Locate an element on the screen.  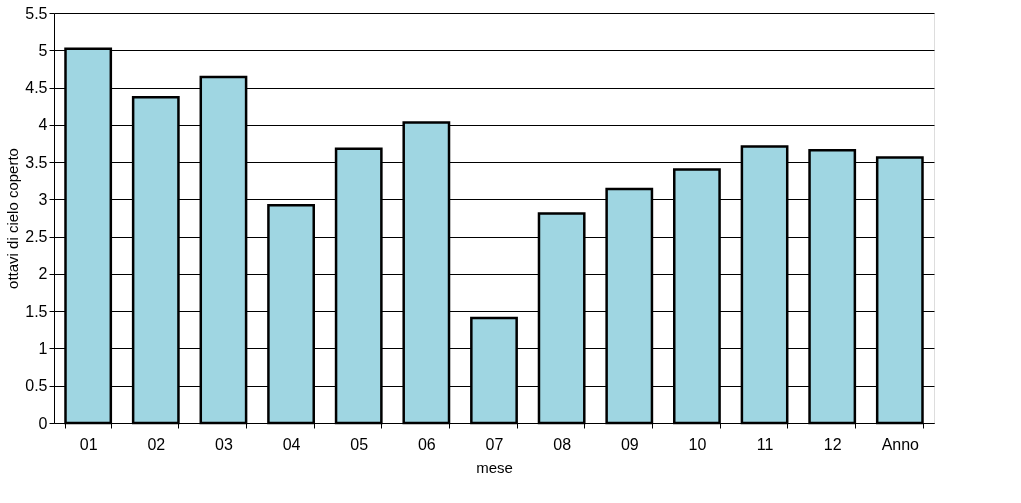
y-tick-label: 0.5 is located at coordinates (36, 386).